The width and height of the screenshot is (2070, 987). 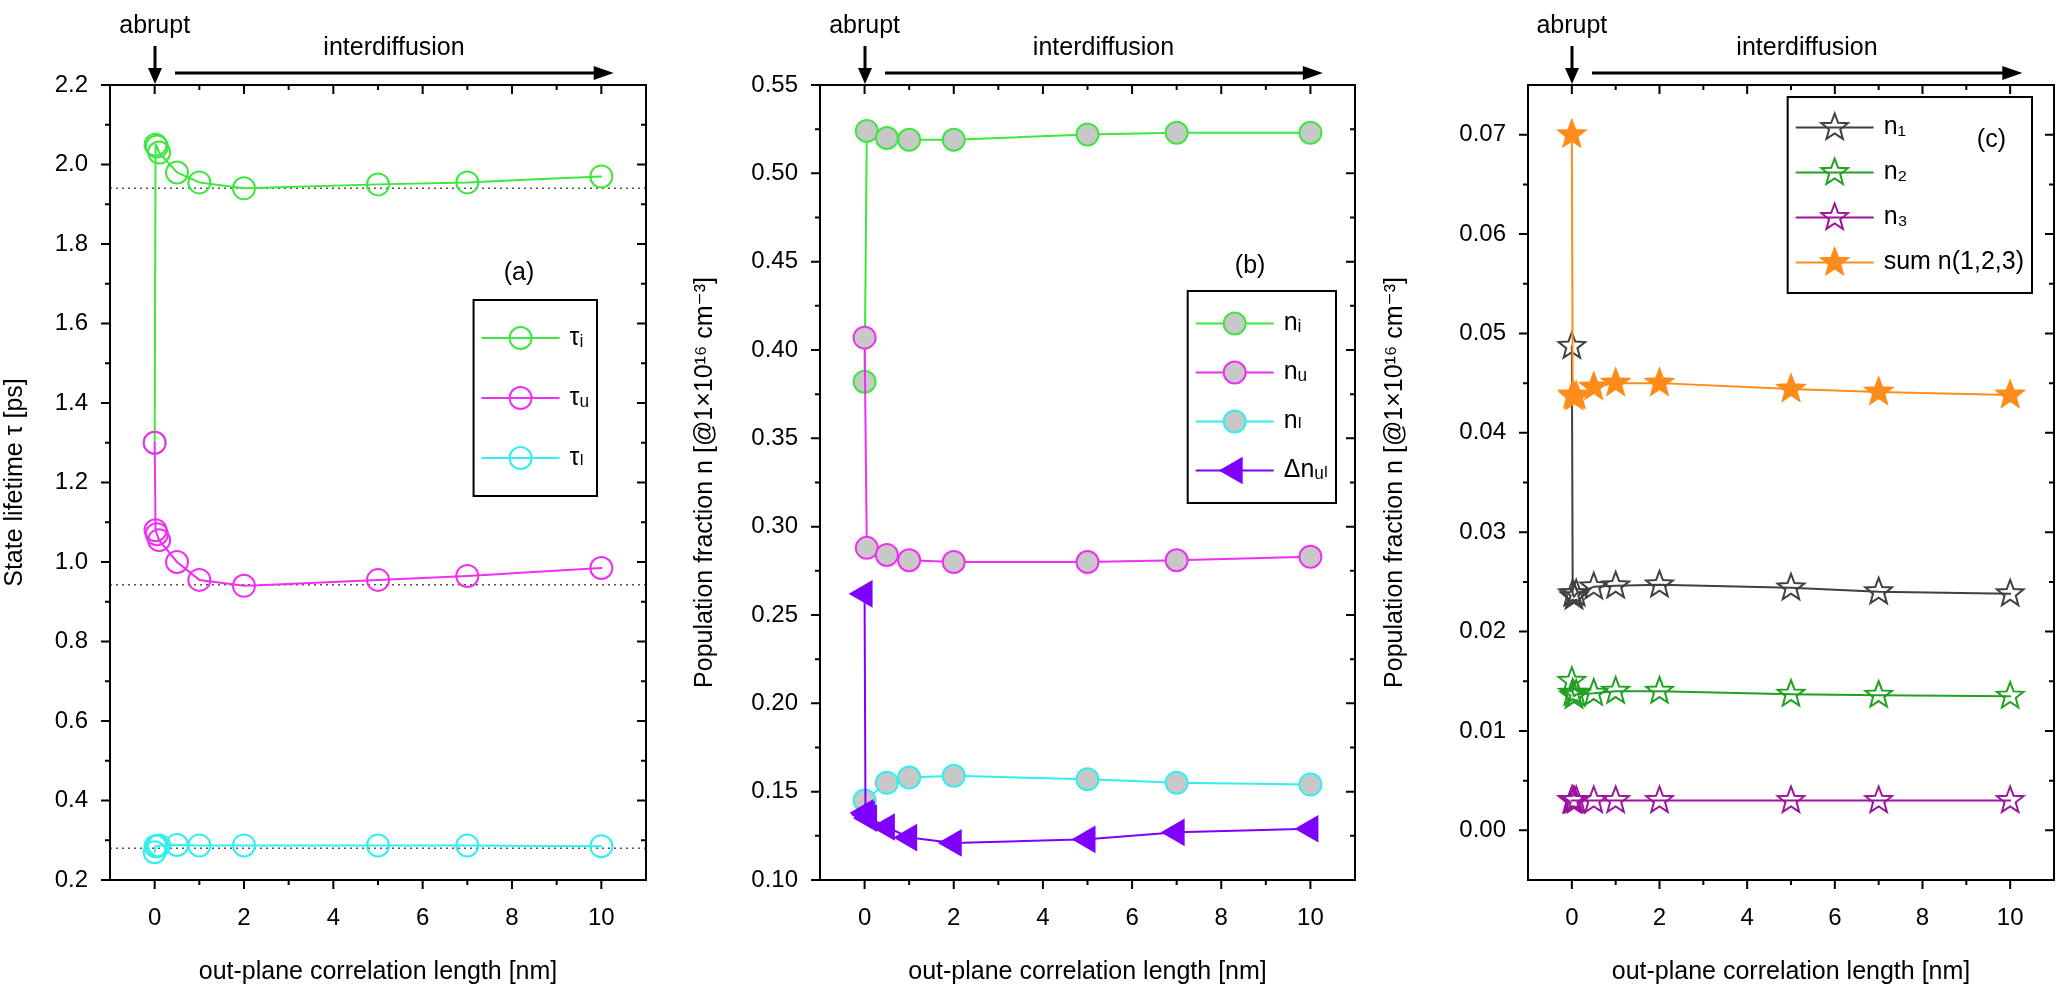 I want to click on y-tick-label: 0.07, so click(x=1482, y=133).